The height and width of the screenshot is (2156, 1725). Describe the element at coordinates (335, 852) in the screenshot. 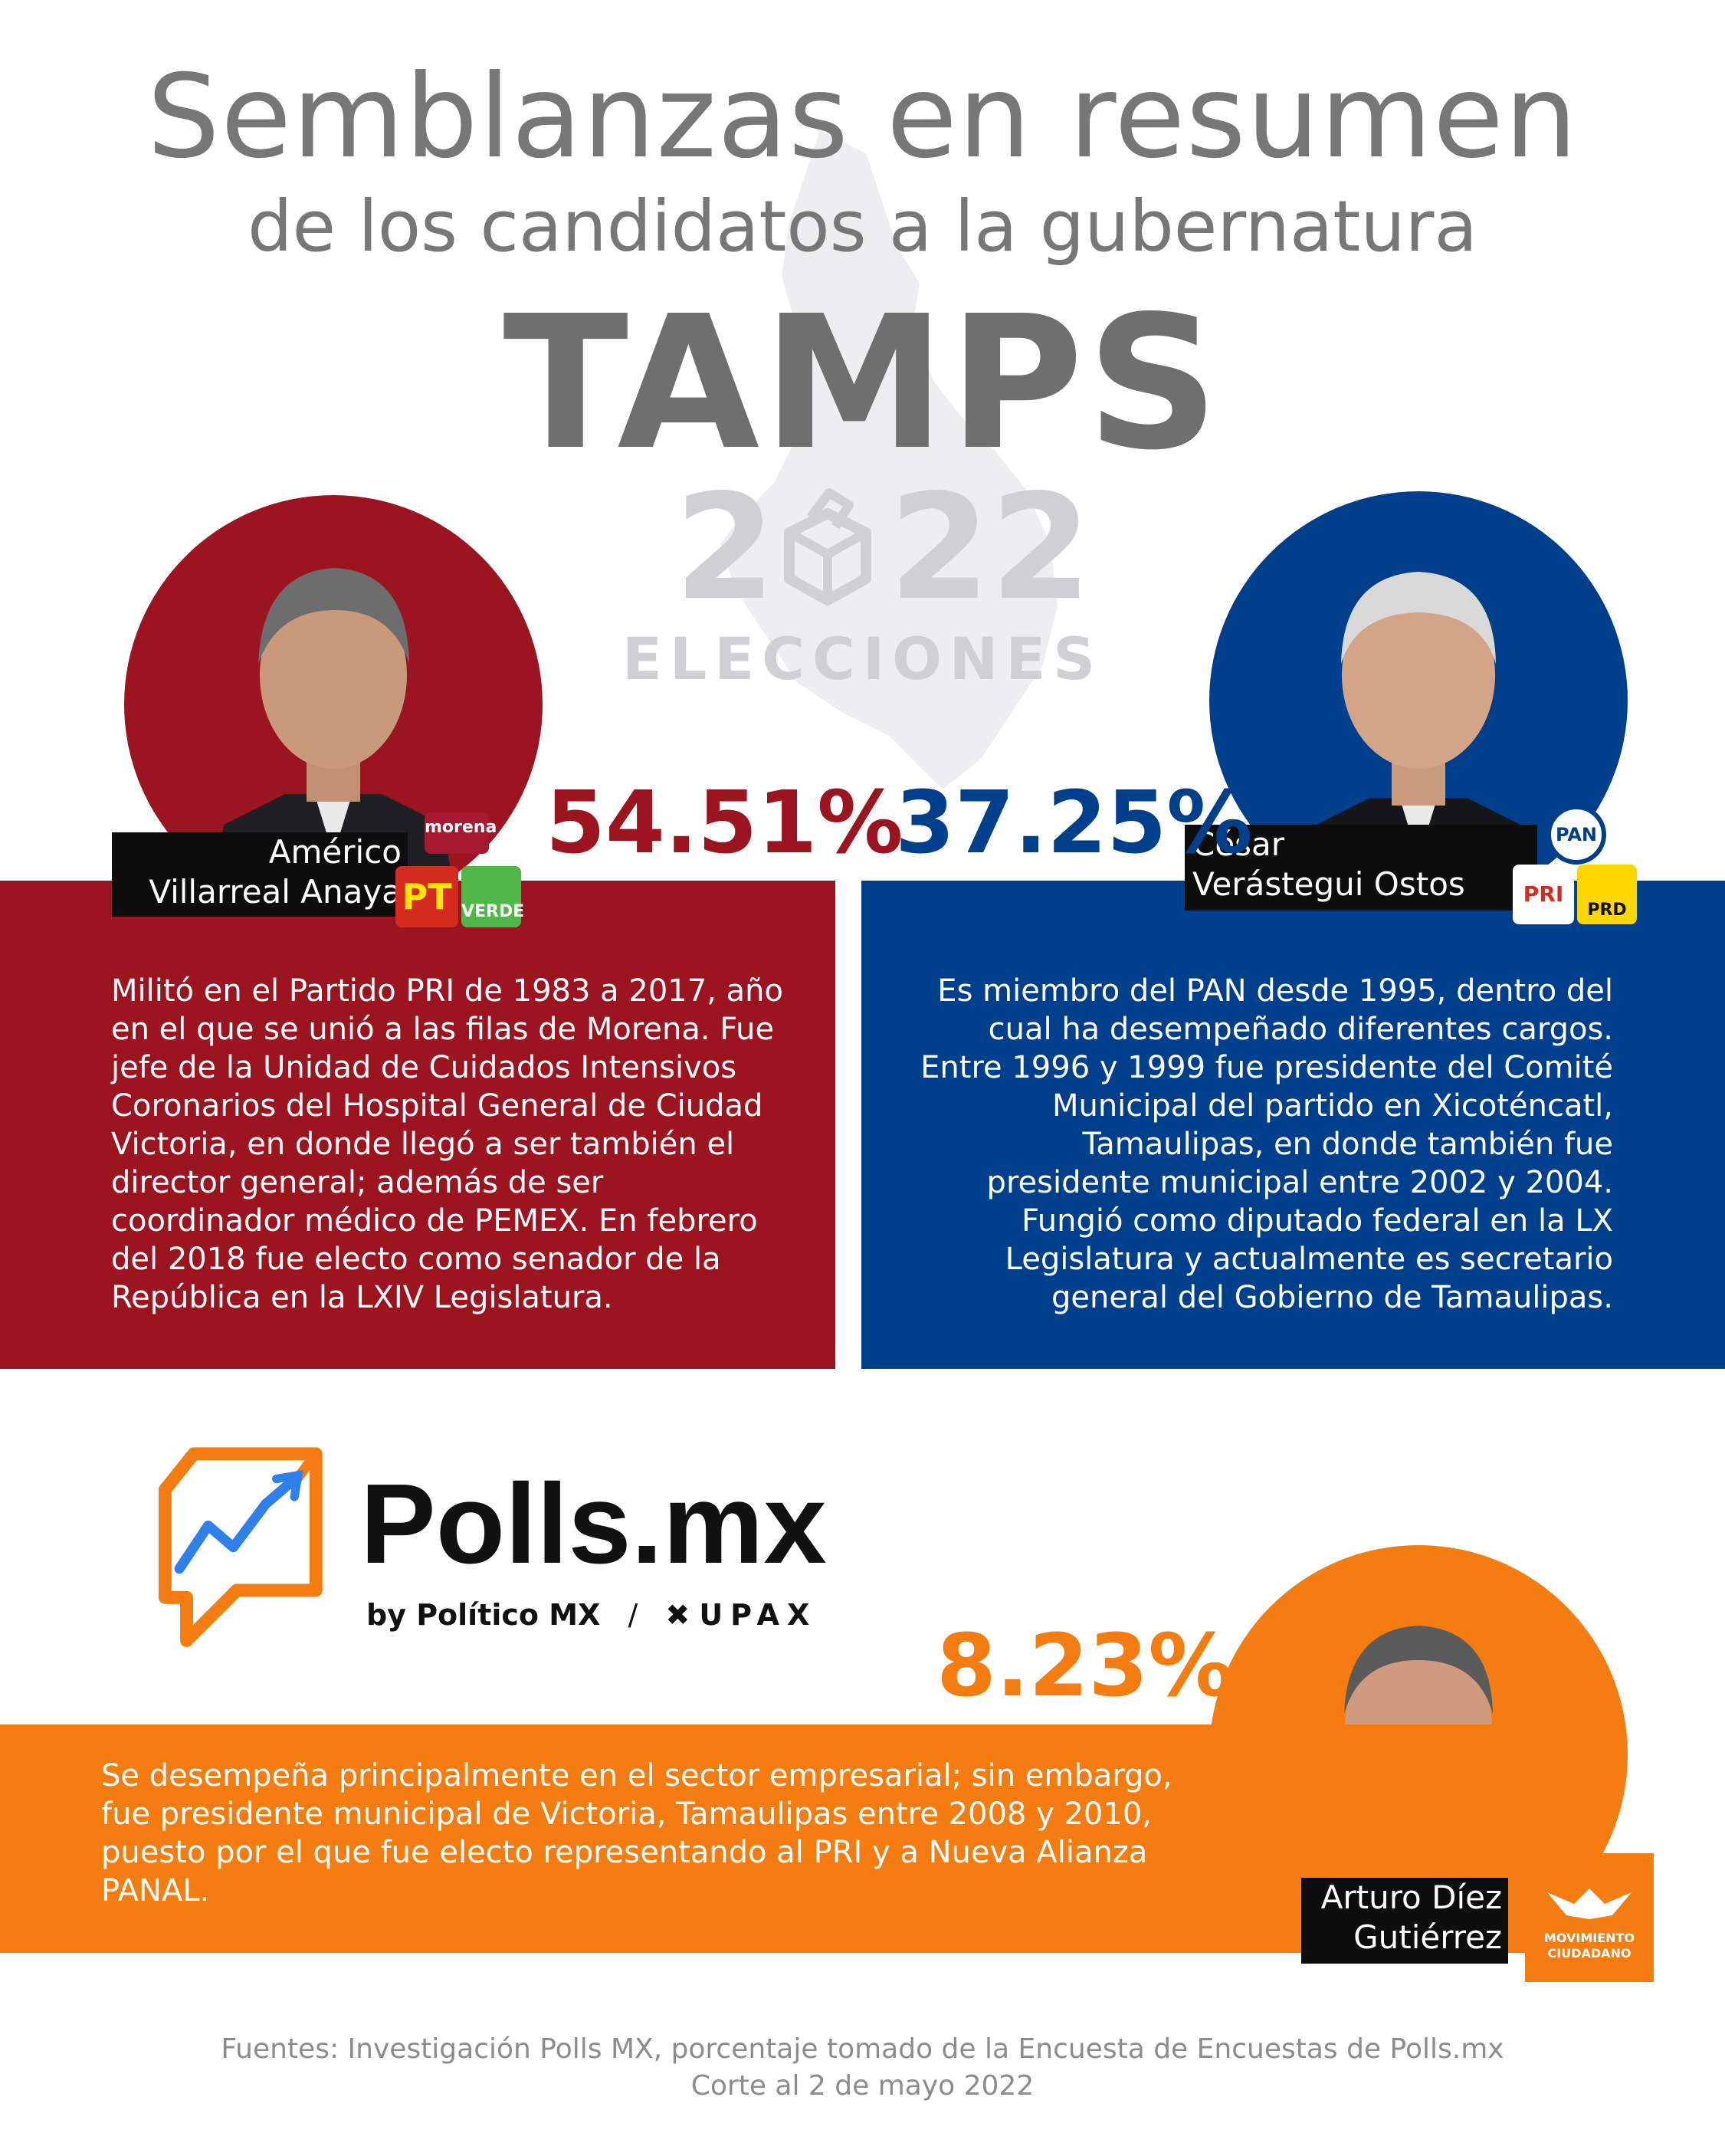

I see `name-americo-line1: Américo` at that location.